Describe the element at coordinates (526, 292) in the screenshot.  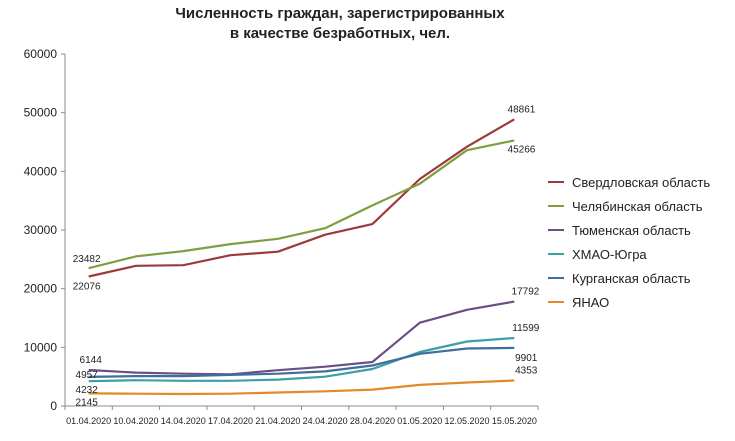
I see `data-label: 17792` at that location.